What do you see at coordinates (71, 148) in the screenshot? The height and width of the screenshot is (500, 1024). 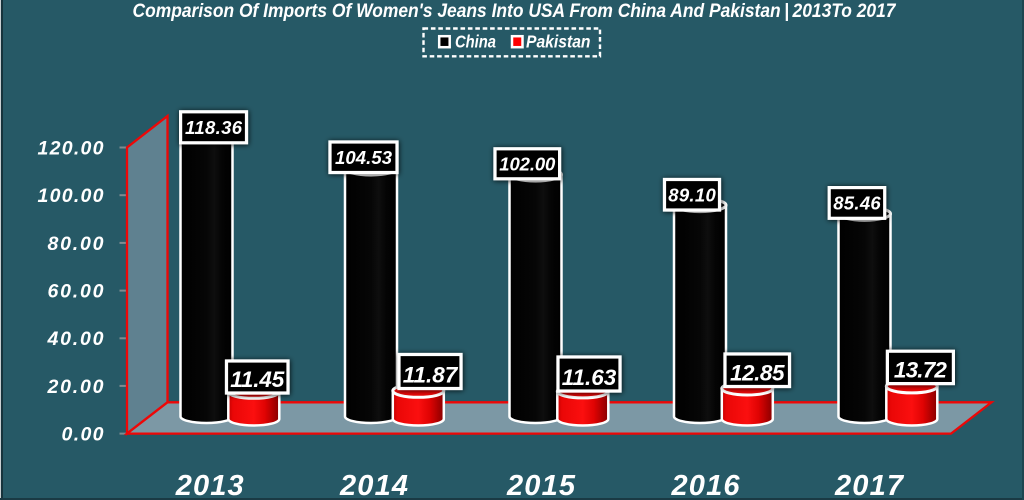 I see `svg-text: 120.00` at bounding box center [71, 148].